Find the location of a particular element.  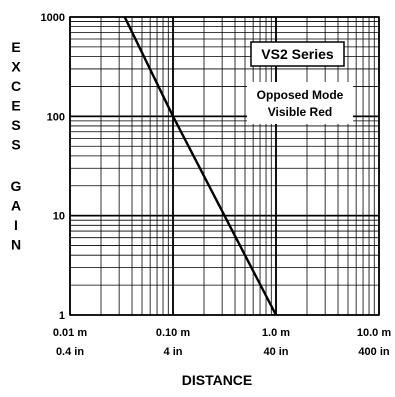

x-tick-label-metric: 10.0 m is located at coordinates (374, 333).